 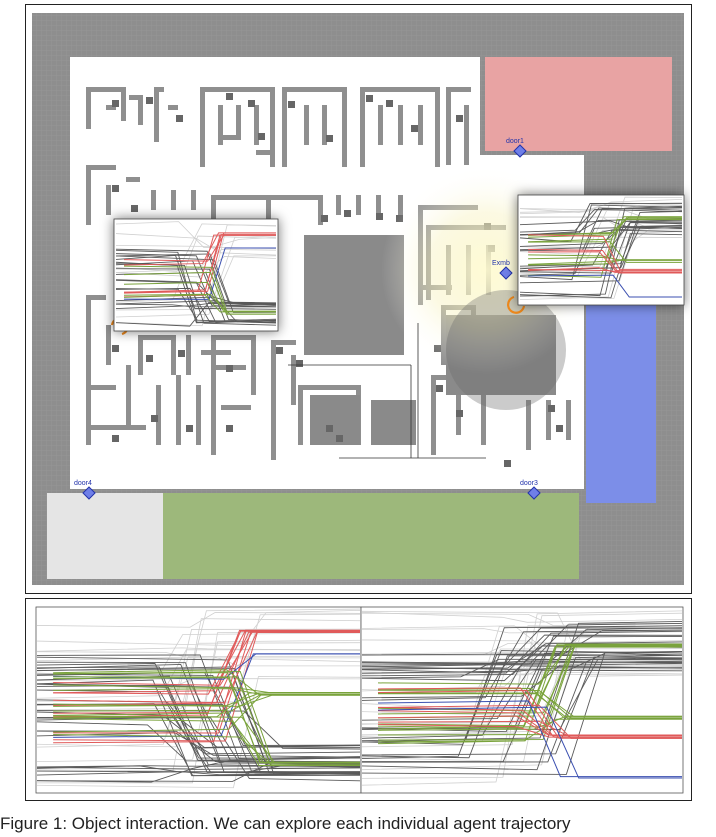 I want to click on bottom-green-zone, so click(x=371, y=536).